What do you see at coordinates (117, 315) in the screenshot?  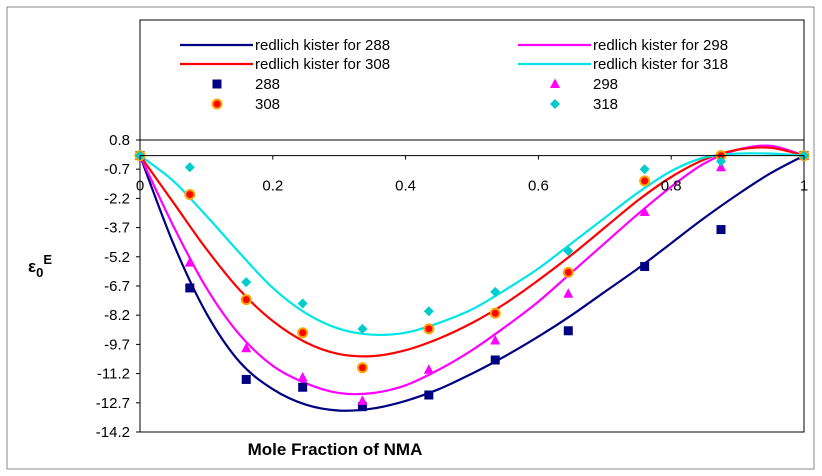 I see `y-tick-label: -8.2` at bounding box center [117, 315].